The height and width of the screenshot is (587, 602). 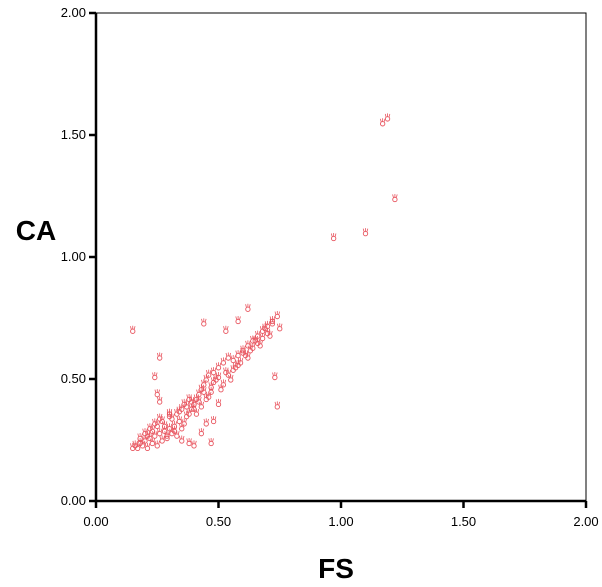 I want to click on x-tick-label: 0.00, so click(x=95, y=521).